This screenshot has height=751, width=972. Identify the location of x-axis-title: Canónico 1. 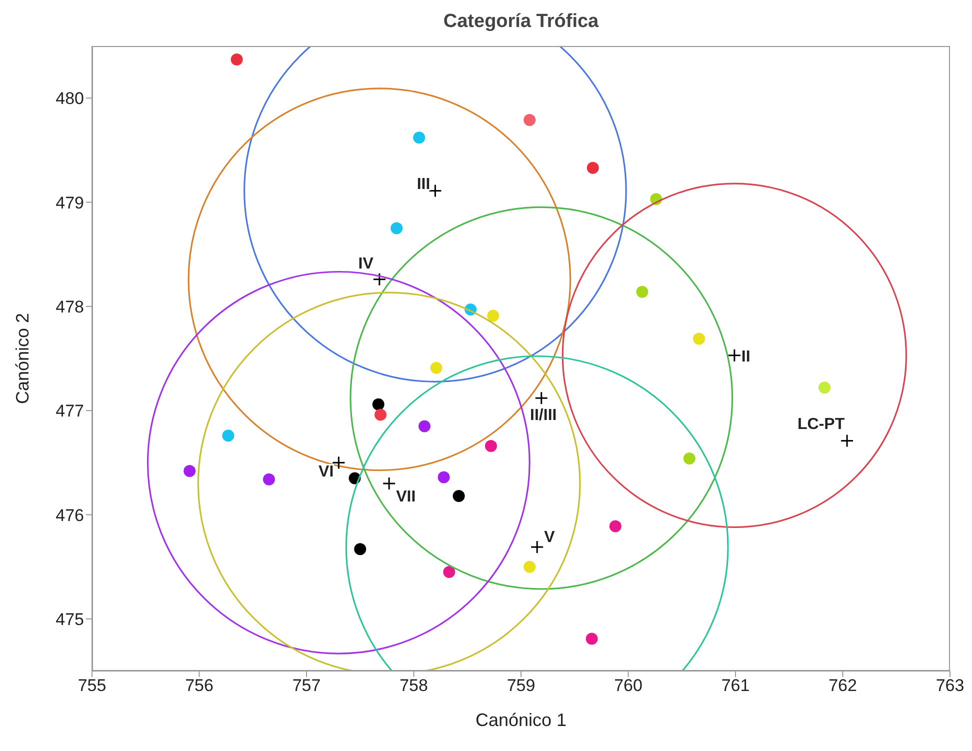
(521, 720).